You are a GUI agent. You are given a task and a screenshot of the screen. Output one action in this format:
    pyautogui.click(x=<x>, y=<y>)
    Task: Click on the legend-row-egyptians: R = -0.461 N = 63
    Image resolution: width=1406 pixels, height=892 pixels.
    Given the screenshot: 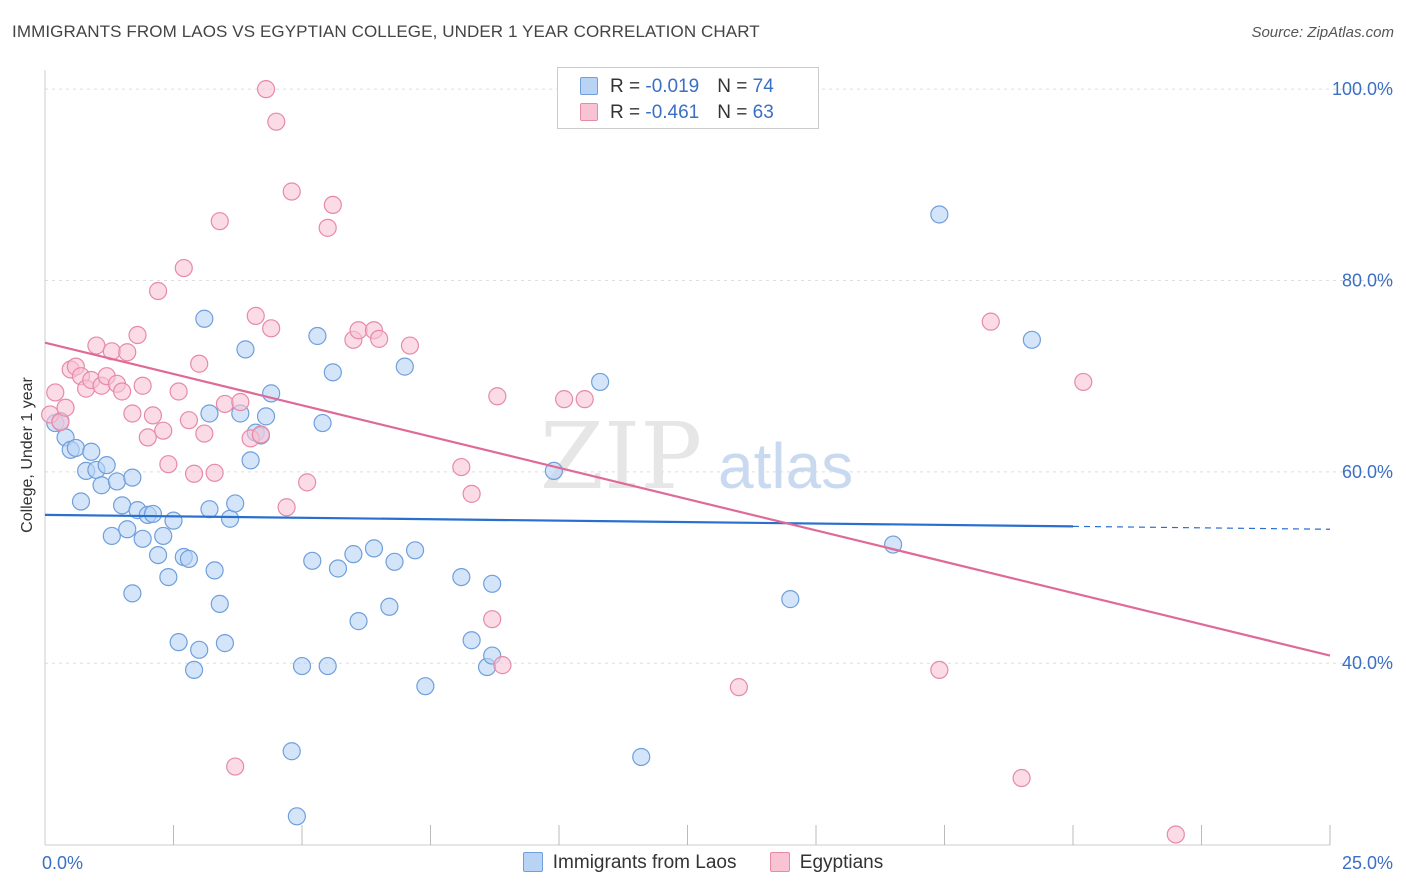 What is the action you would take?
    pyautogui.click(x=677, y=114)
    